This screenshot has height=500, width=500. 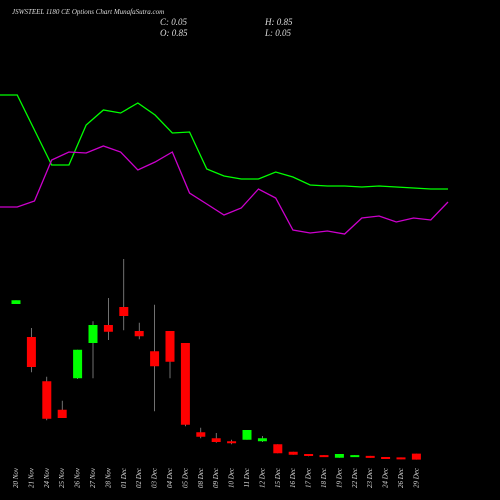 I want to click on x-tick-label: 27 Nov, so click(x=93, y=477).